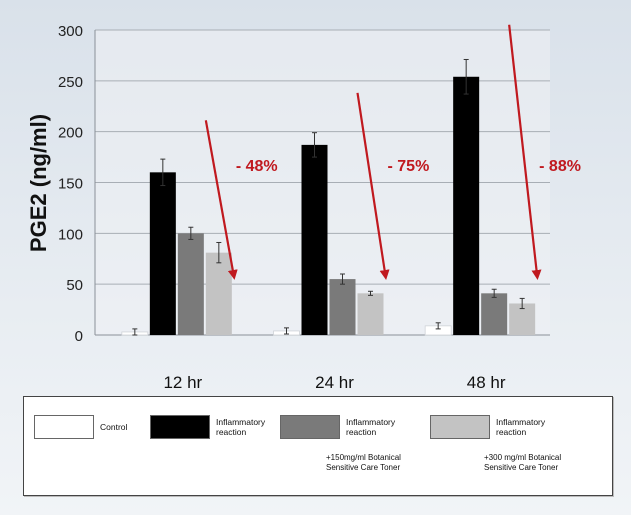 The height and width of the screenshot is (515, 631). What do you see at coordinates (38, 183) in the screenshot?
I see `y-axis-title: PGE2 (ng/ml)` at bounding box center [38, 183].